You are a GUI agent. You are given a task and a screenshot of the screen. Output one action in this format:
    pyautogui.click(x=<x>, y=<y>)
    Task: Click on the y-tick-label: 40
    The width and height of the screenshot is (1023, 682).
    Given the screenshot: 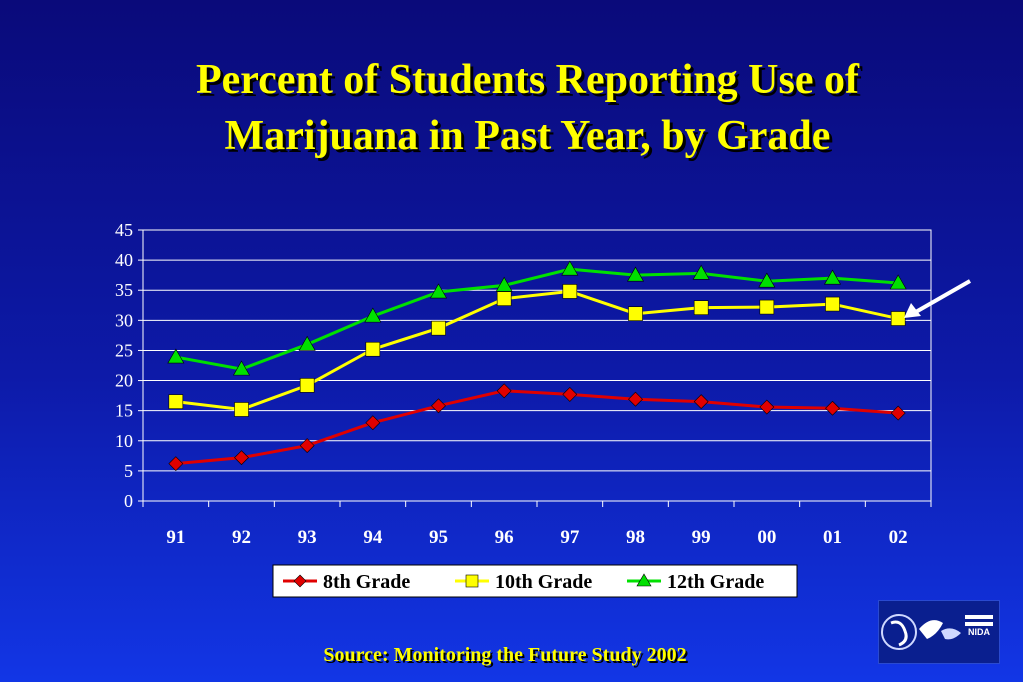 What is the action you would take?
    pyautogui.click(x=124, y=260)
    